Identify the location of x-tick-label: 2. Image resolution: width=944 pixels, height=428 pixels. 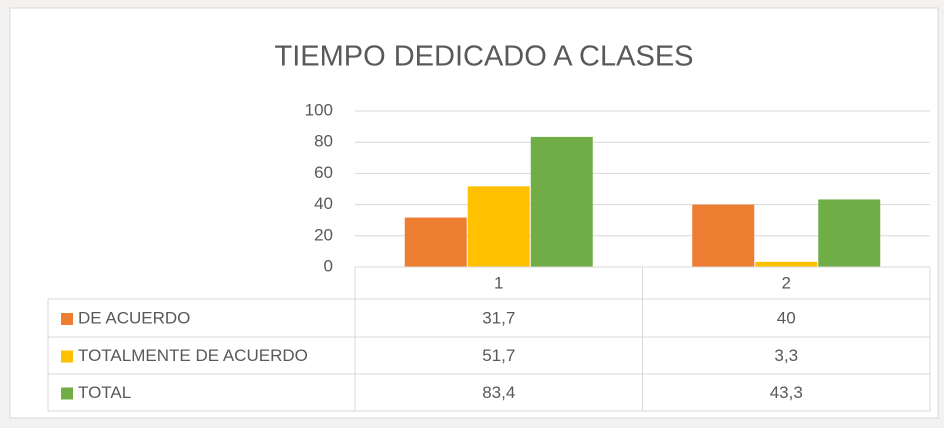
(786, 282).